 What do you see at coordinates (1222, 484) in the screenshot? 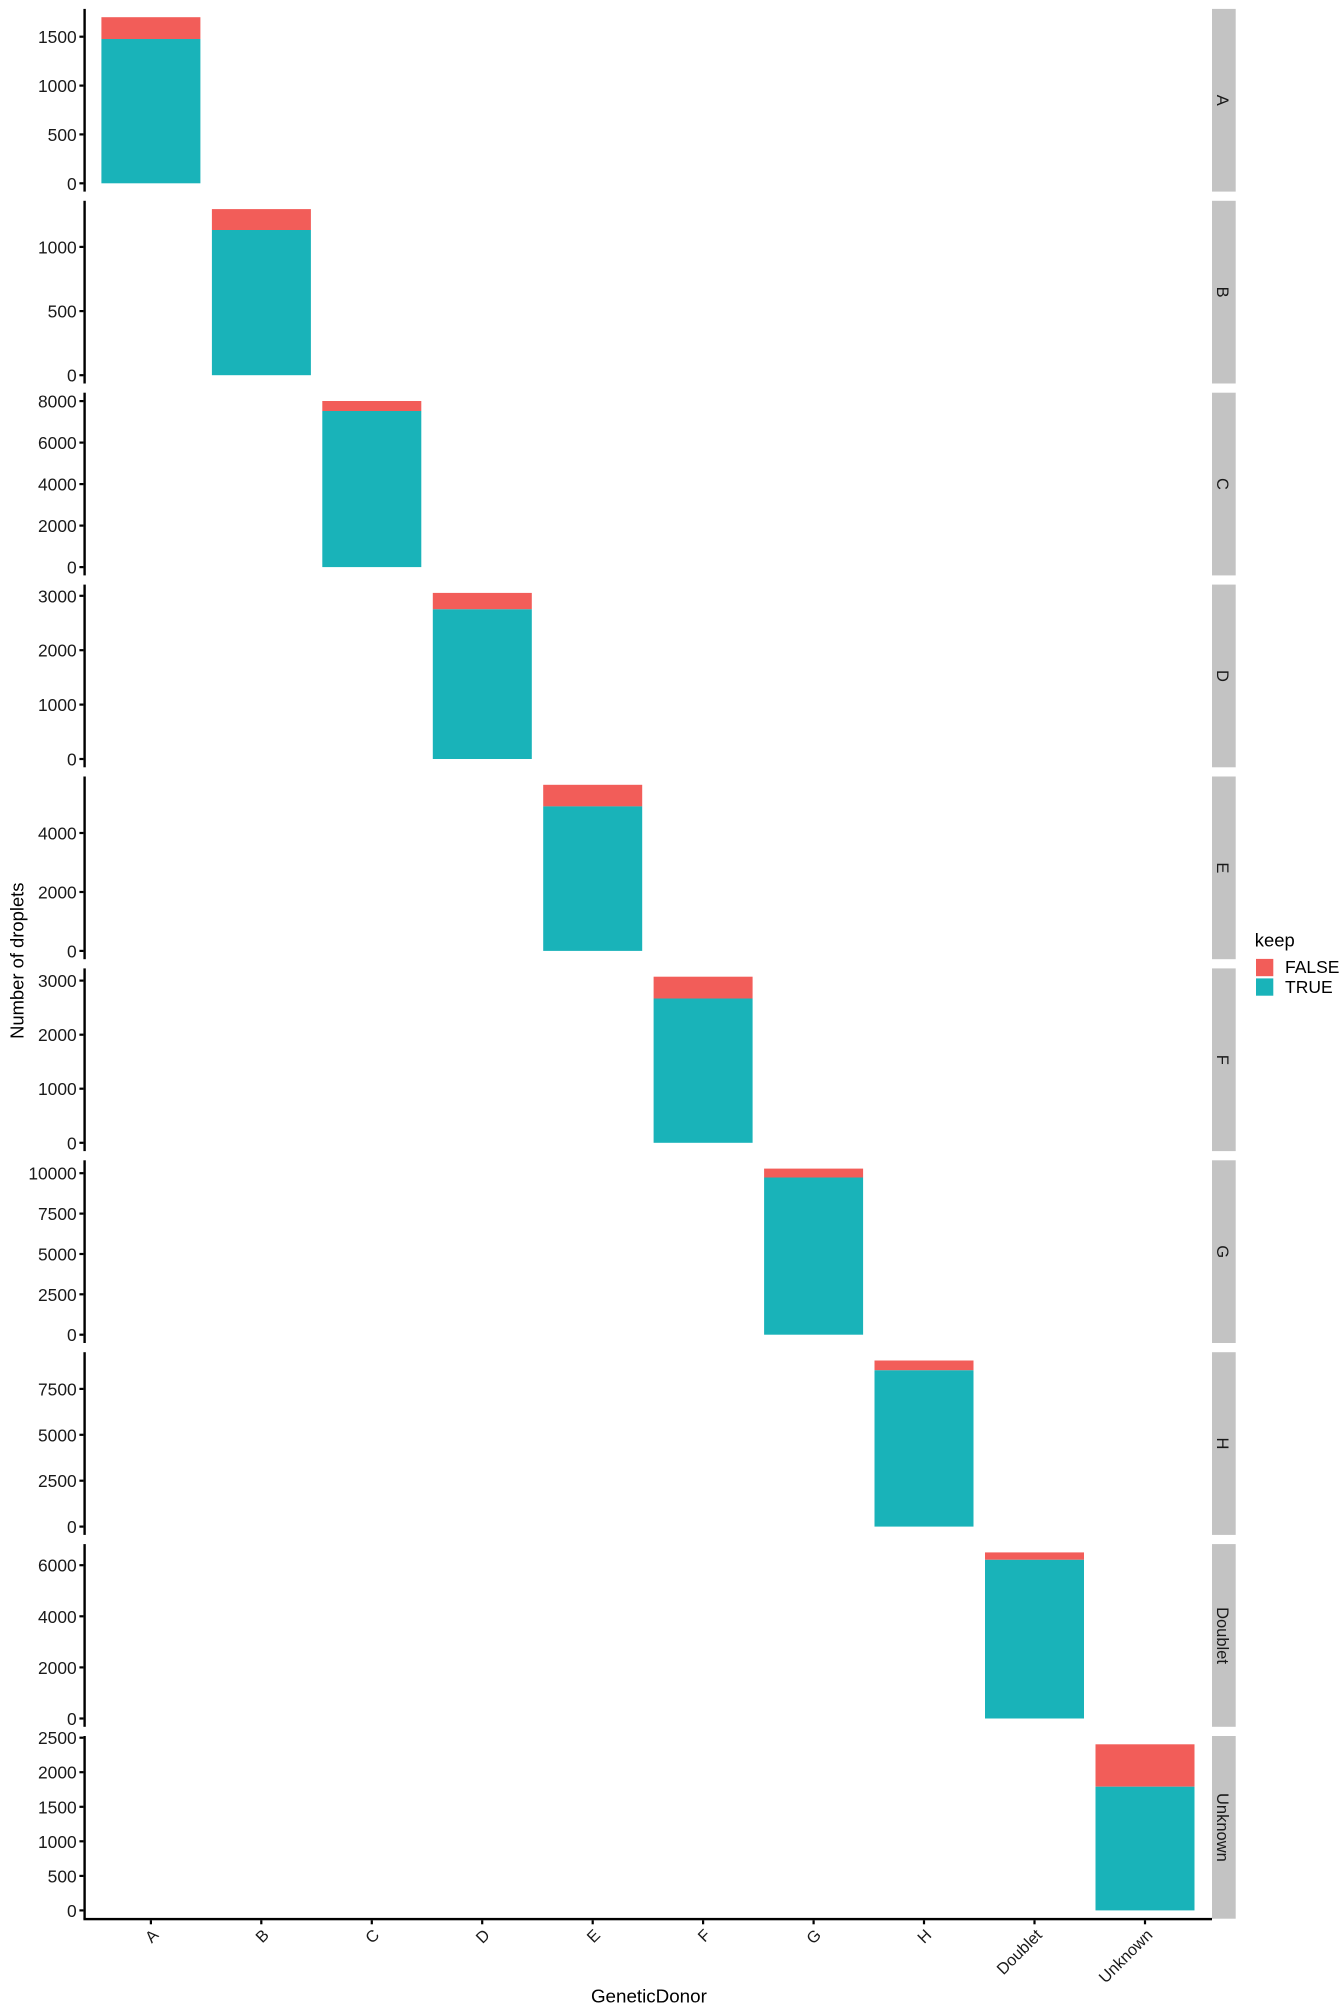
I see `svg-text: C` at bounding box center [1222, 484].